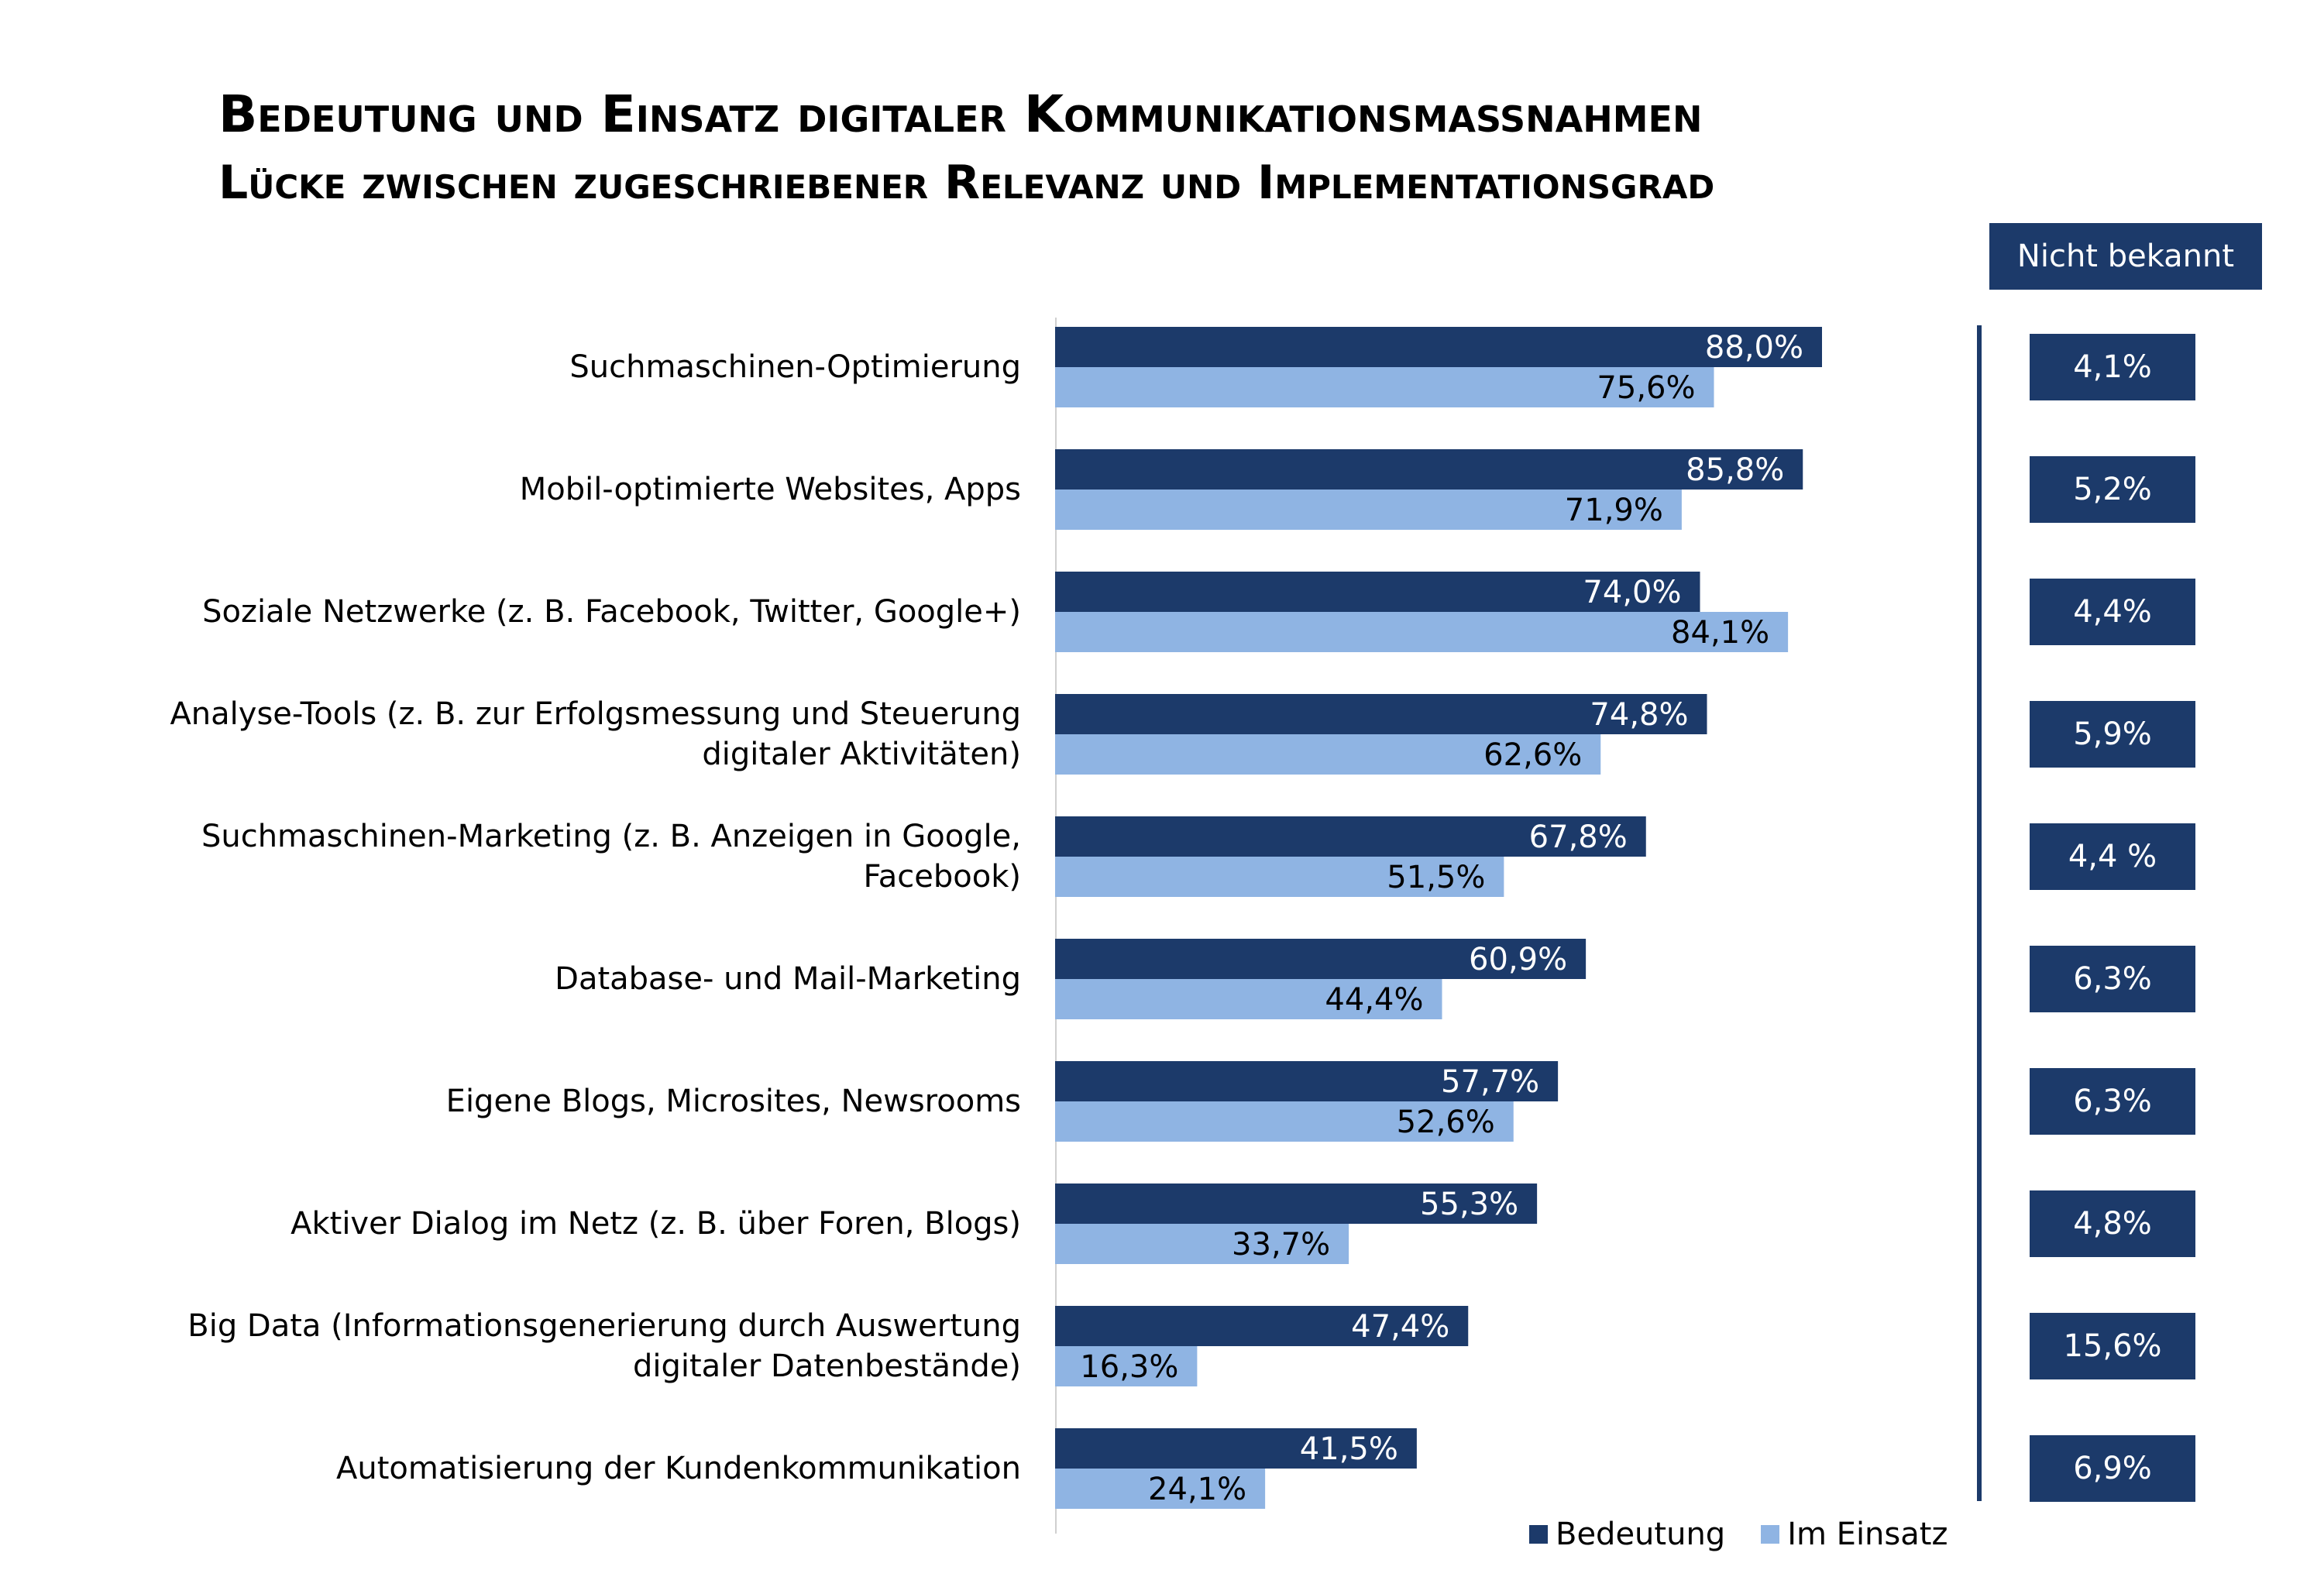 This screenshot has height=1570, width=2324. Describe the element at coordinates (1979, 913) in the screenshot. I see `nicht-bekannt-divider` at that location.